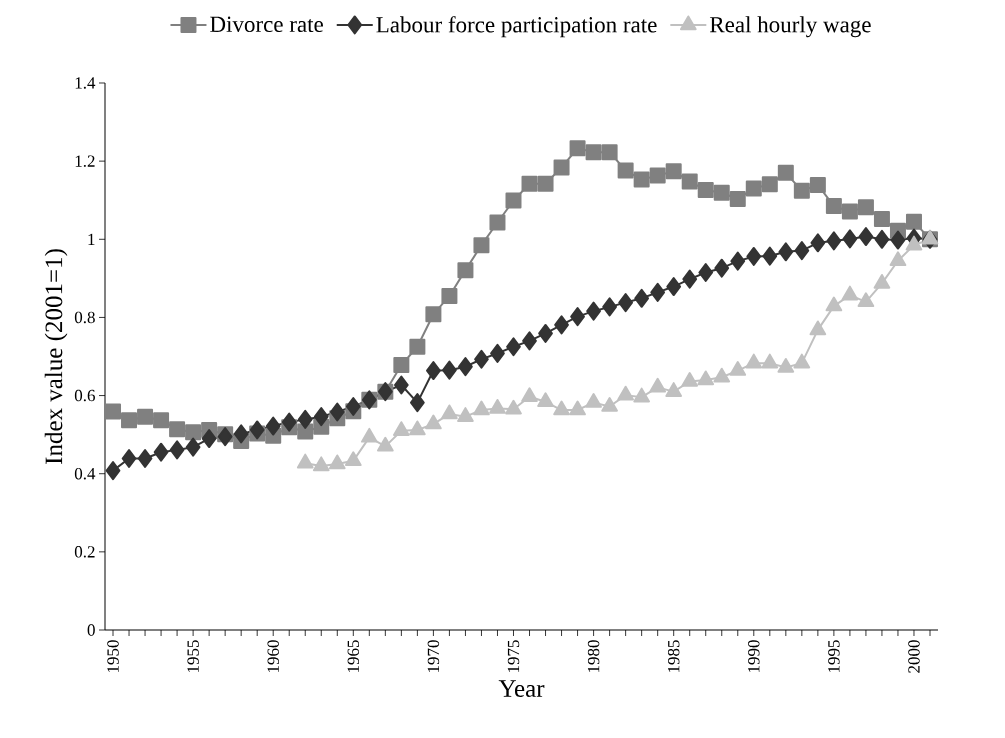 The width and height of the screenshot is (1005, 738). What do you see at coordinates (113, 656) in the screenshot?
I see `x-tick-label: 1950` at bounding box center [113, 656].